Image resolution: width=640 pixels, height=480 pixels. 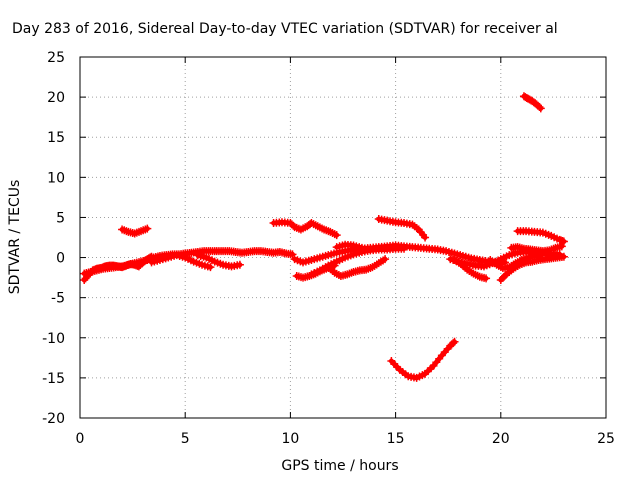 What do you see at coordinates (60, 218) in the screenshot?
I see `y-tick-label: 5` at bounding box center [60, 218].